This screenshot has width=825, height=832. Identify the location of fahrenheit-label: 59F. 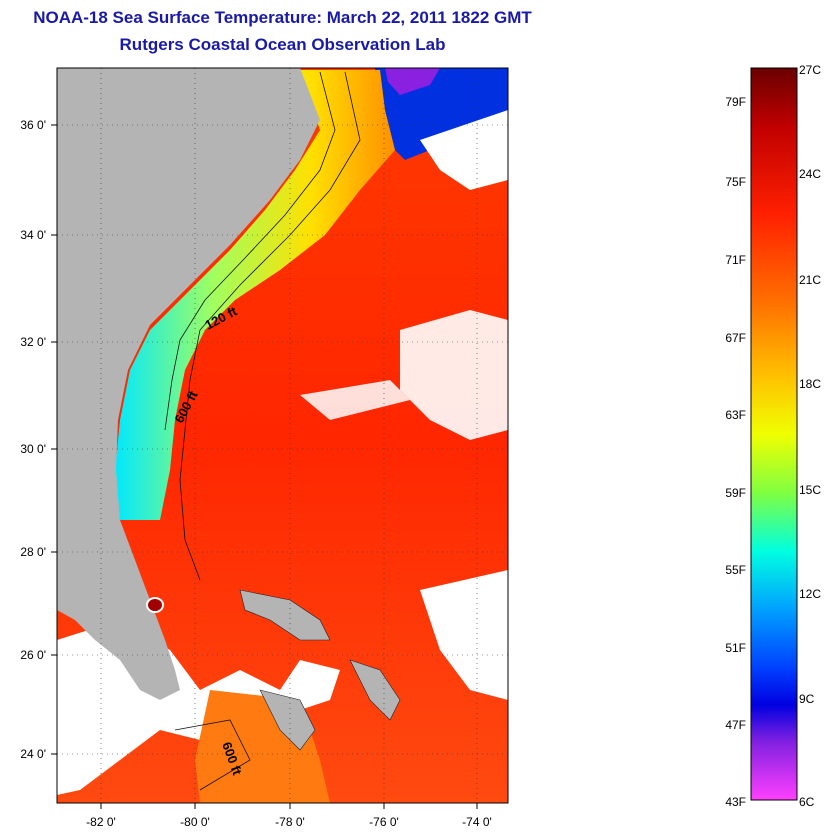
(735, 493).